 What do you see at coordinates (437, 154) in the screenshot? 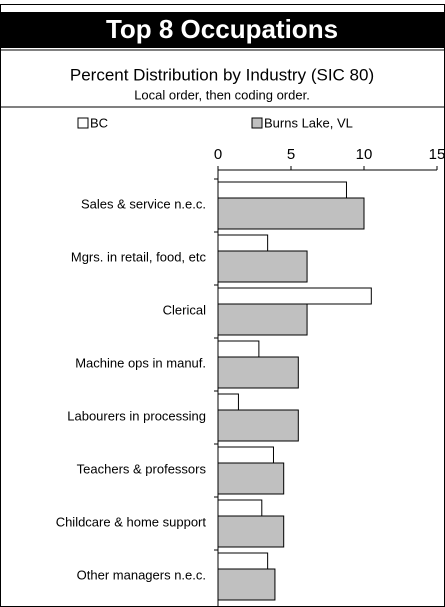
I see `x-tick-label: 15` at bounding box center [437, 154].